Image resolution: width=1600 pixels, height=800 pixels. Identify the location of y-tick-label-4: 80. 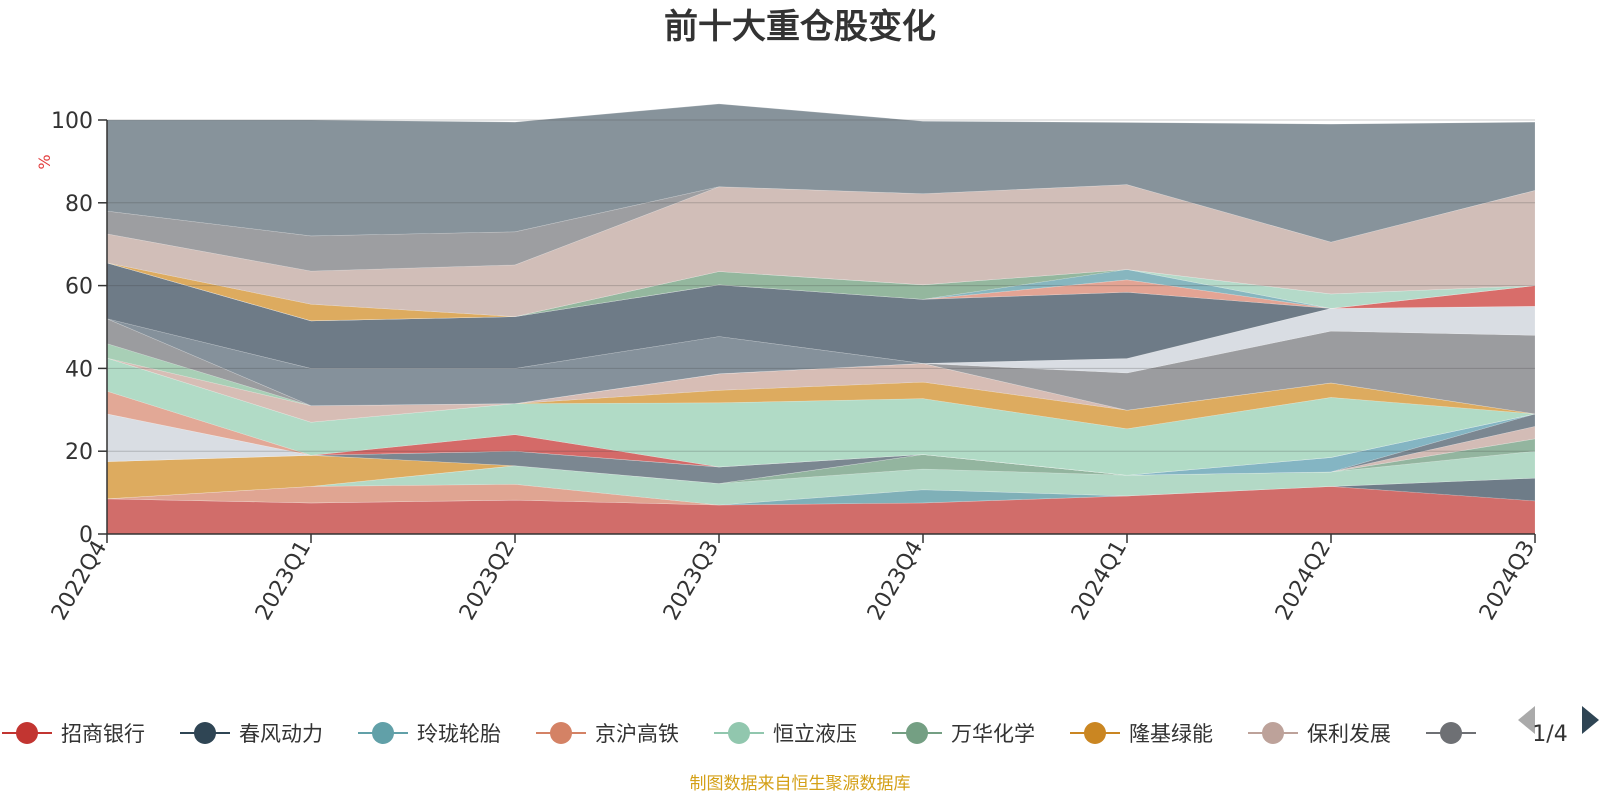
(79, 204).